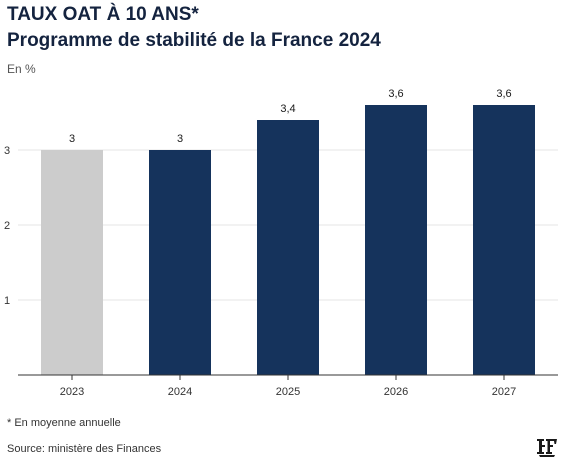  What do you see at coordinates (287, 109) in the screenshot?
I see `data-label: 3,4` at bounding box center [287, 109].